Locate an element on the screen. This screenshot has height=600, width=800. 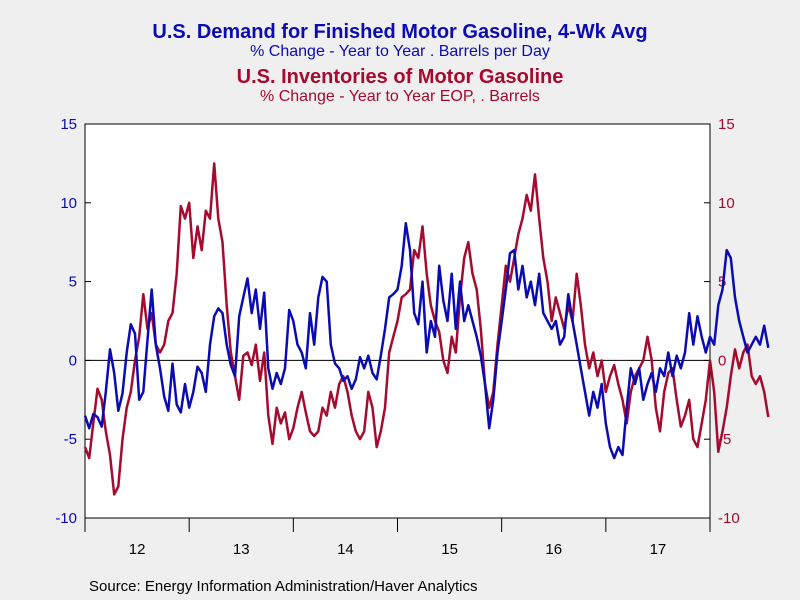
left-axis-label: 15 is located at coordinates (68, 124).